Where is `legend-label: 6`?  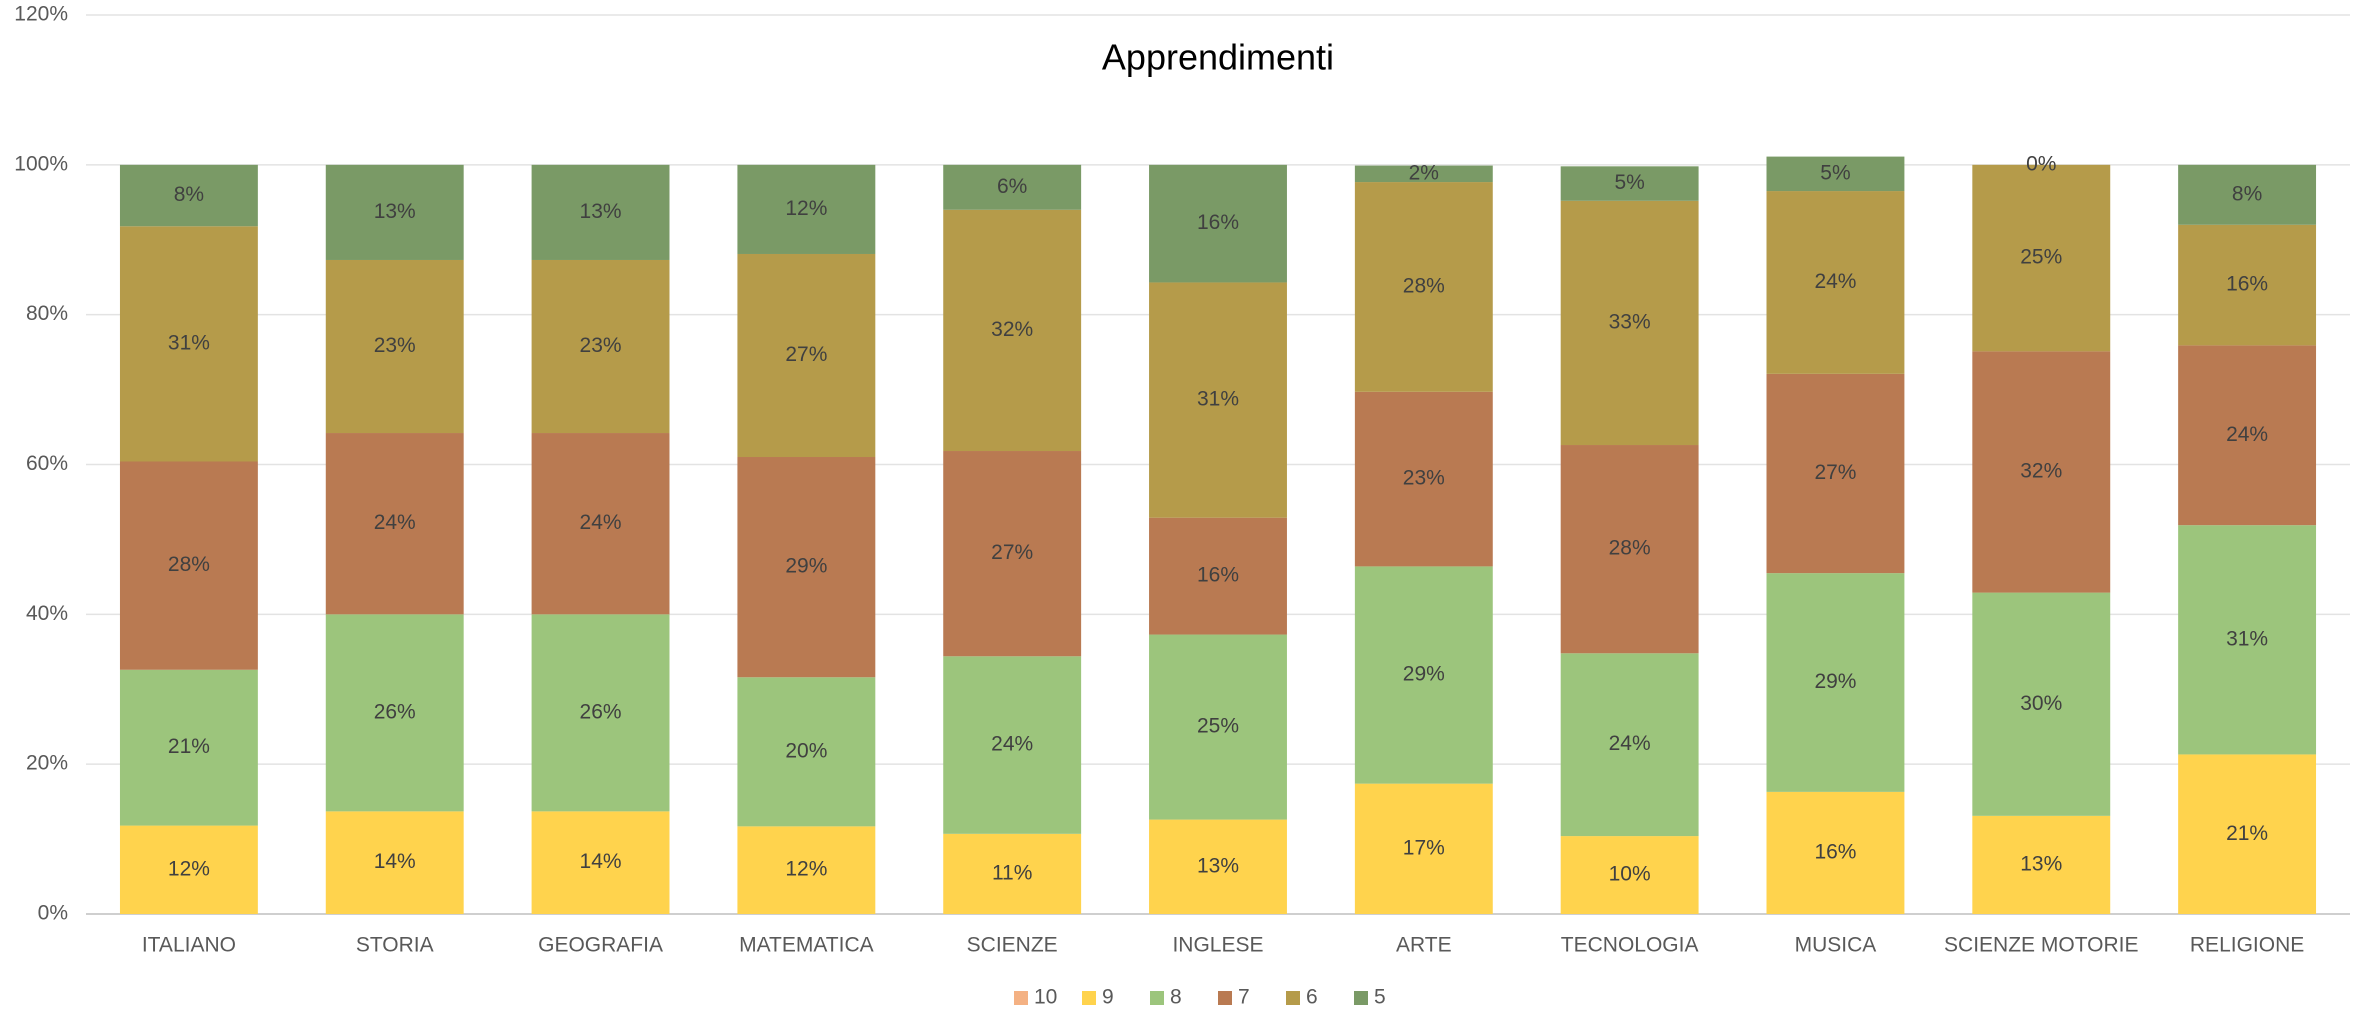
legend-label: 6 is located at coordinates (1312, 997).